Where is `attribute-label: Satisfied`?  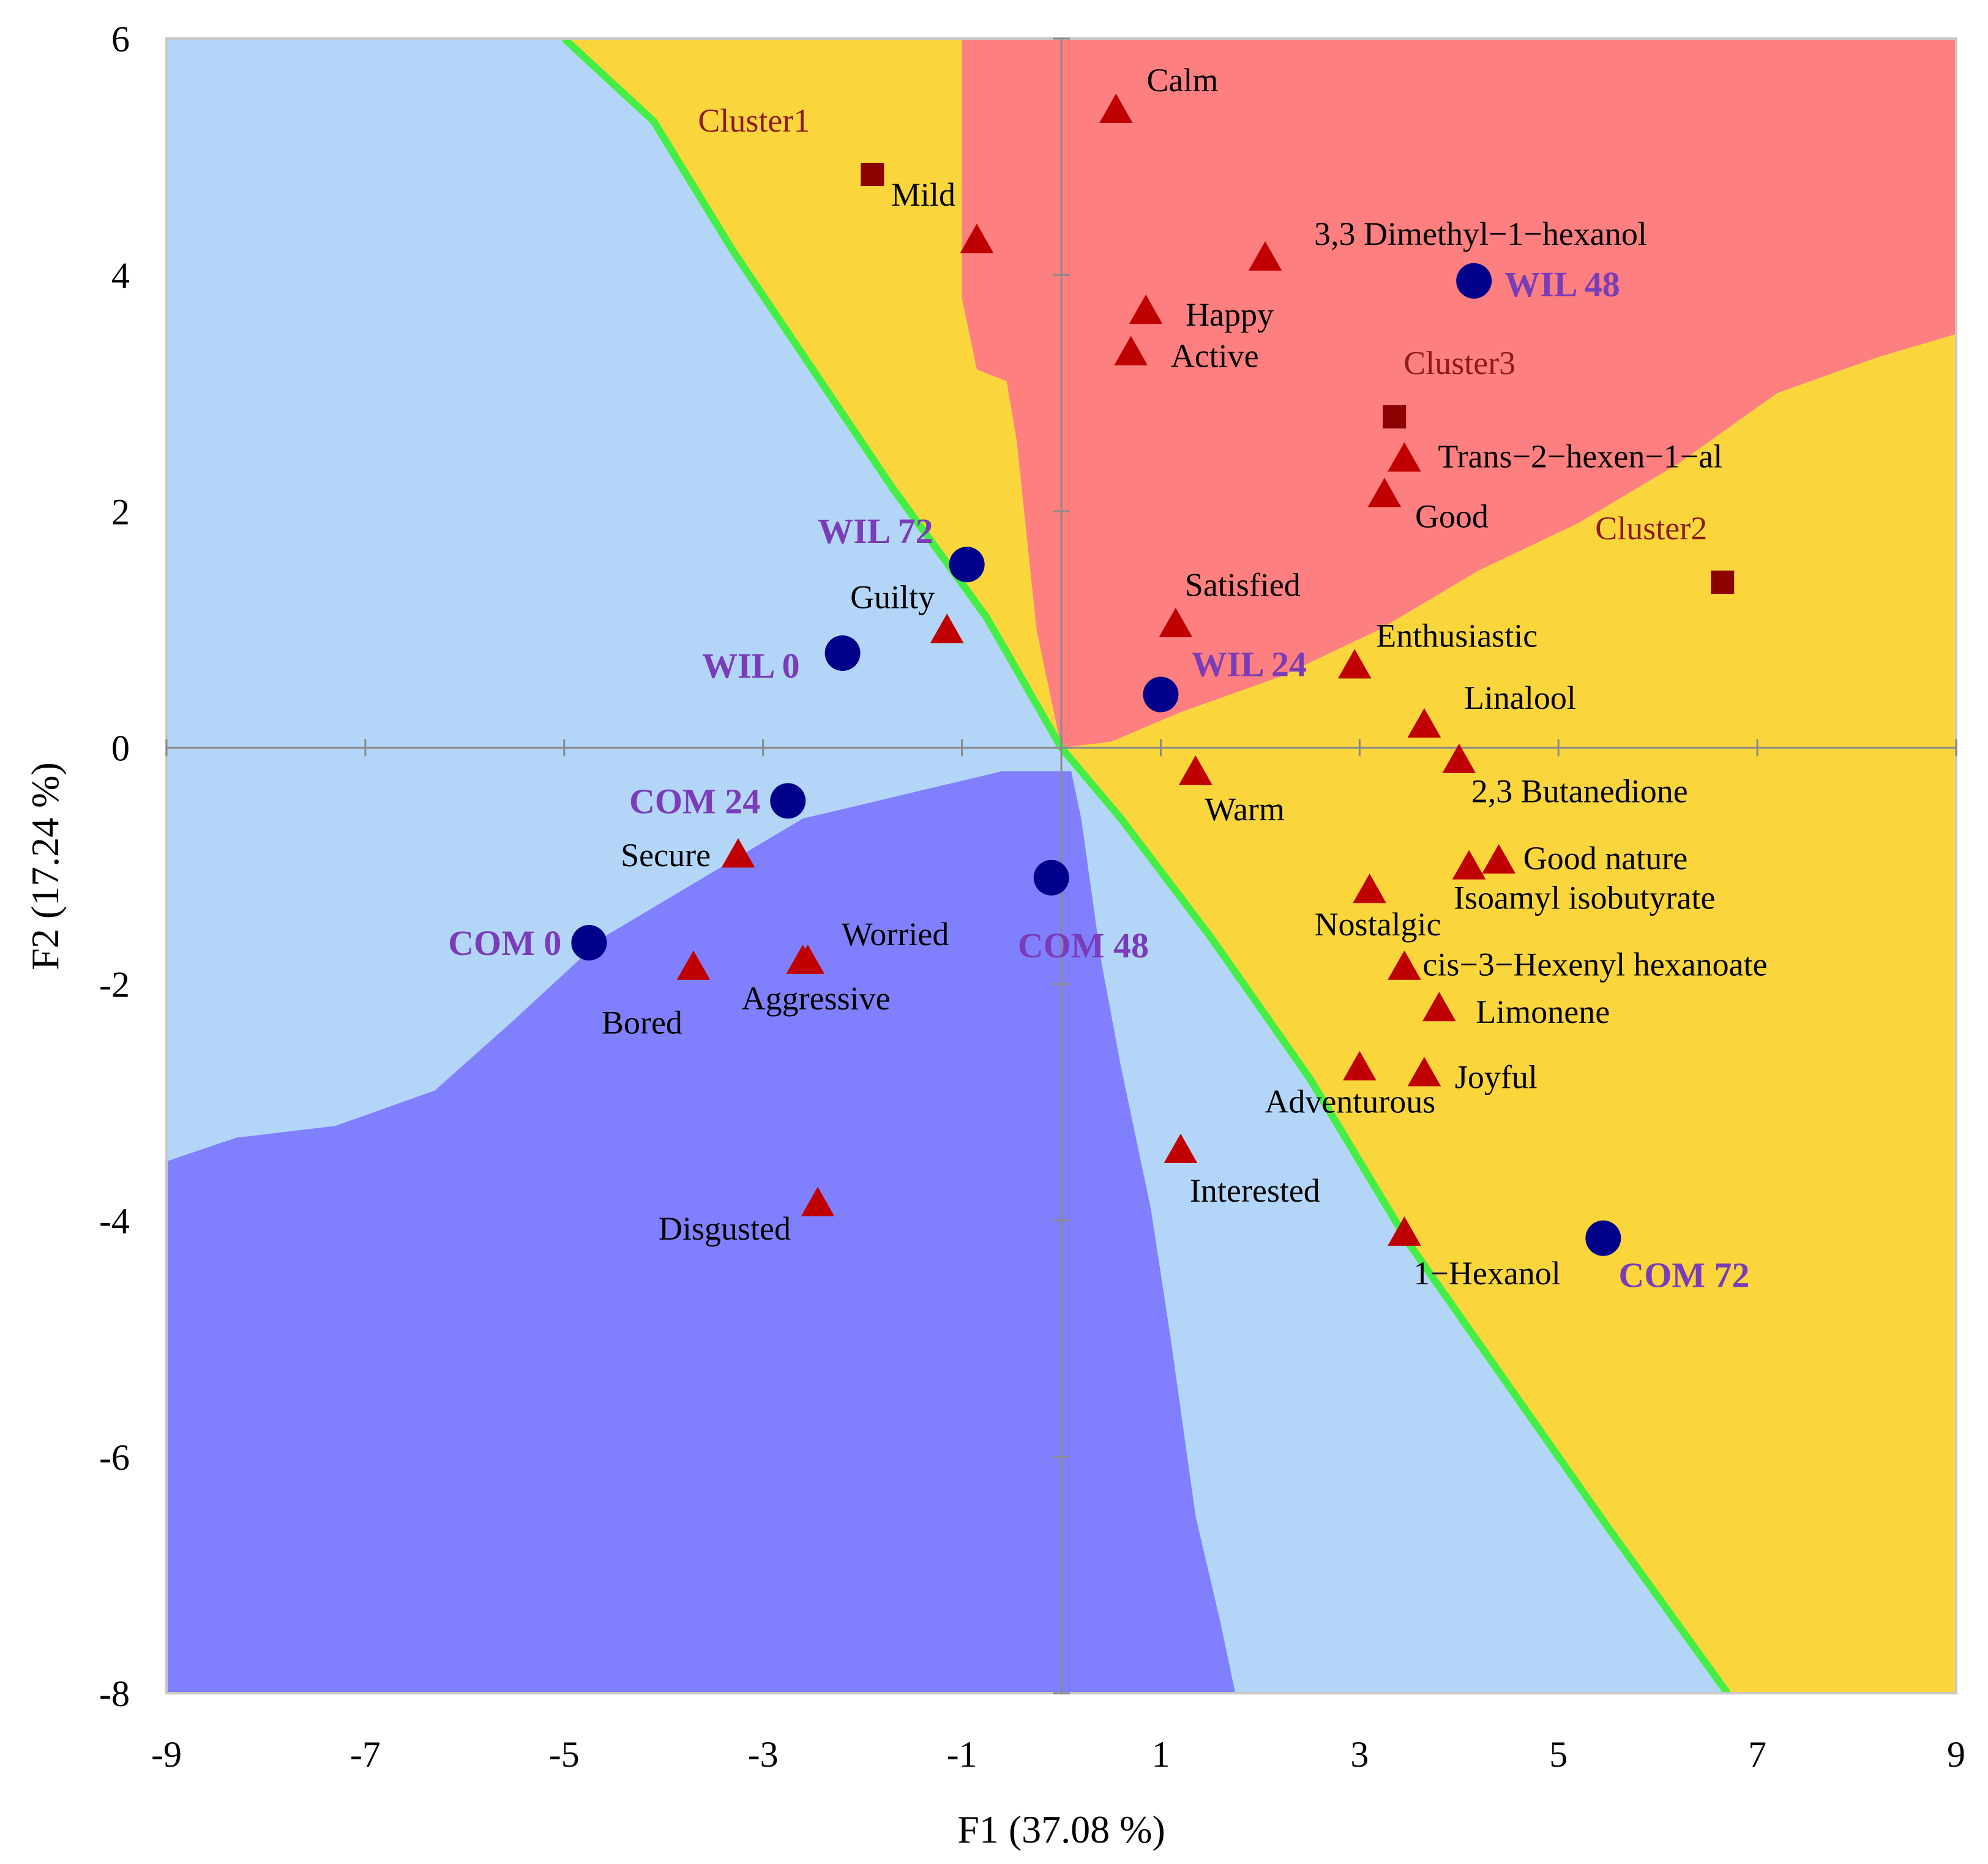
attribute-label: Satisfied is located at coordinates (1243, 585).